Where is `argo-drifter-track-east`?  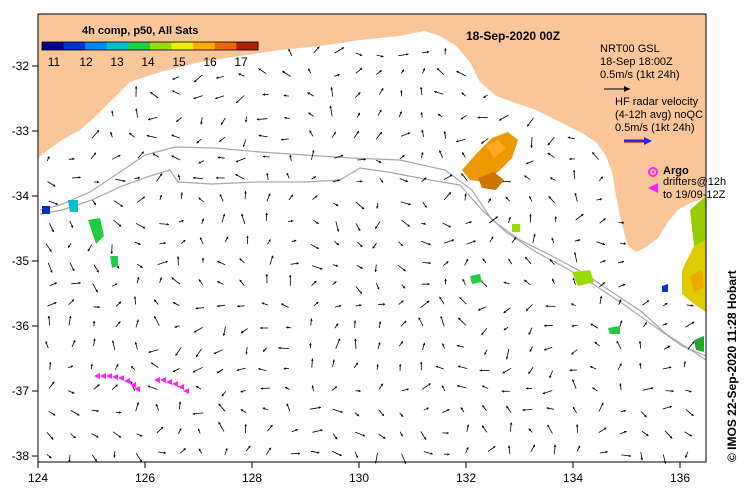 argo-drifter-track-east is located at coordinates (171, 385).